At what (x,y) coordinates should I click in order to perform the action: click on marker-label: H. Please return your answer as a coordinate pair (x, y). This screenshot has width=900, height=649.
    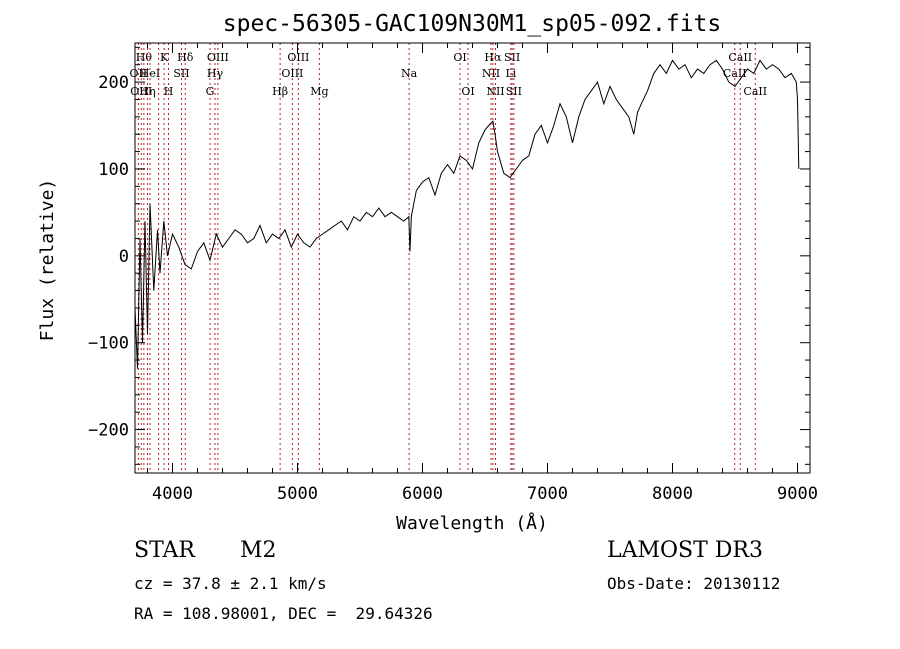
    Looking at the image, I should click on (169, 91).